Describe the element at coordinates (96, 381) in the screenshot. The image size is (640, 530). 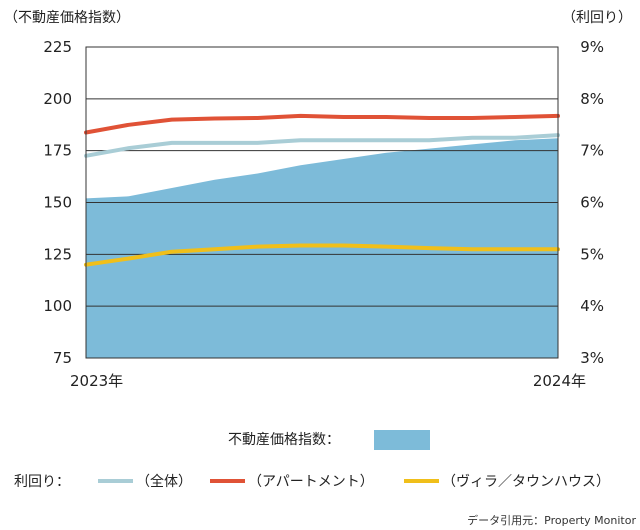
I see `x-label-start: 2023年` at that location.